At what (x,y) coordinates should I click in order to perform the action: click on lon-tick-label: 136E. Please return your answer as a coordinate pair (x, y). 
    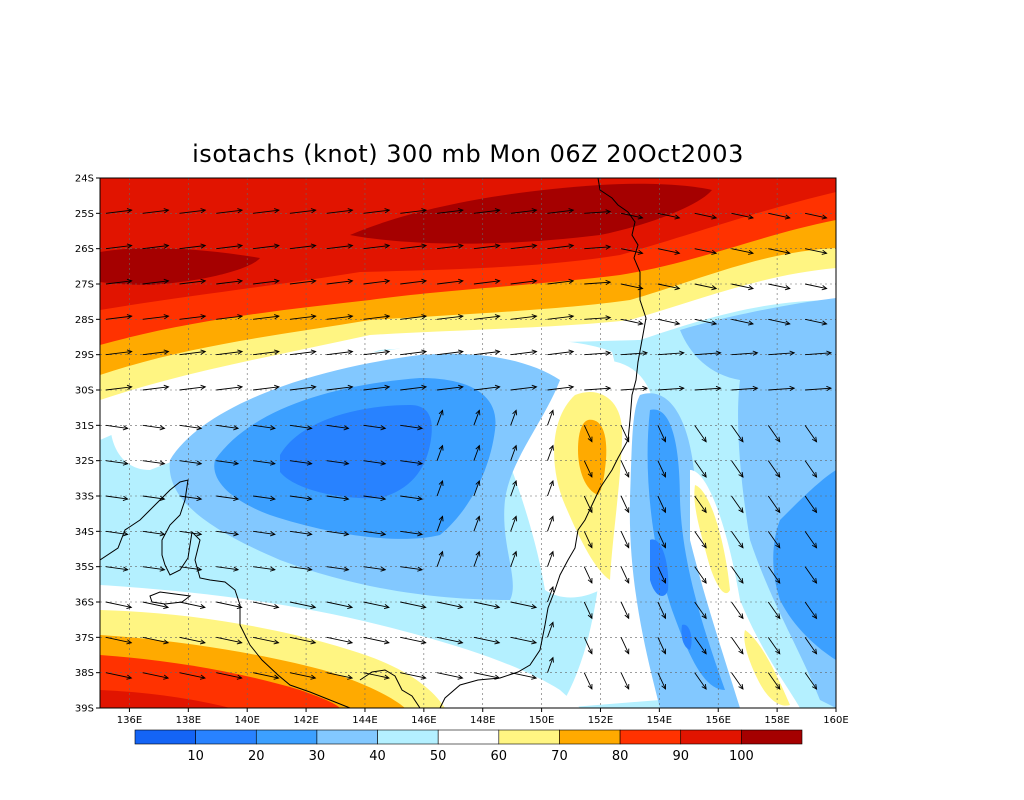
    Looking at the image, I should click on (129, 720).